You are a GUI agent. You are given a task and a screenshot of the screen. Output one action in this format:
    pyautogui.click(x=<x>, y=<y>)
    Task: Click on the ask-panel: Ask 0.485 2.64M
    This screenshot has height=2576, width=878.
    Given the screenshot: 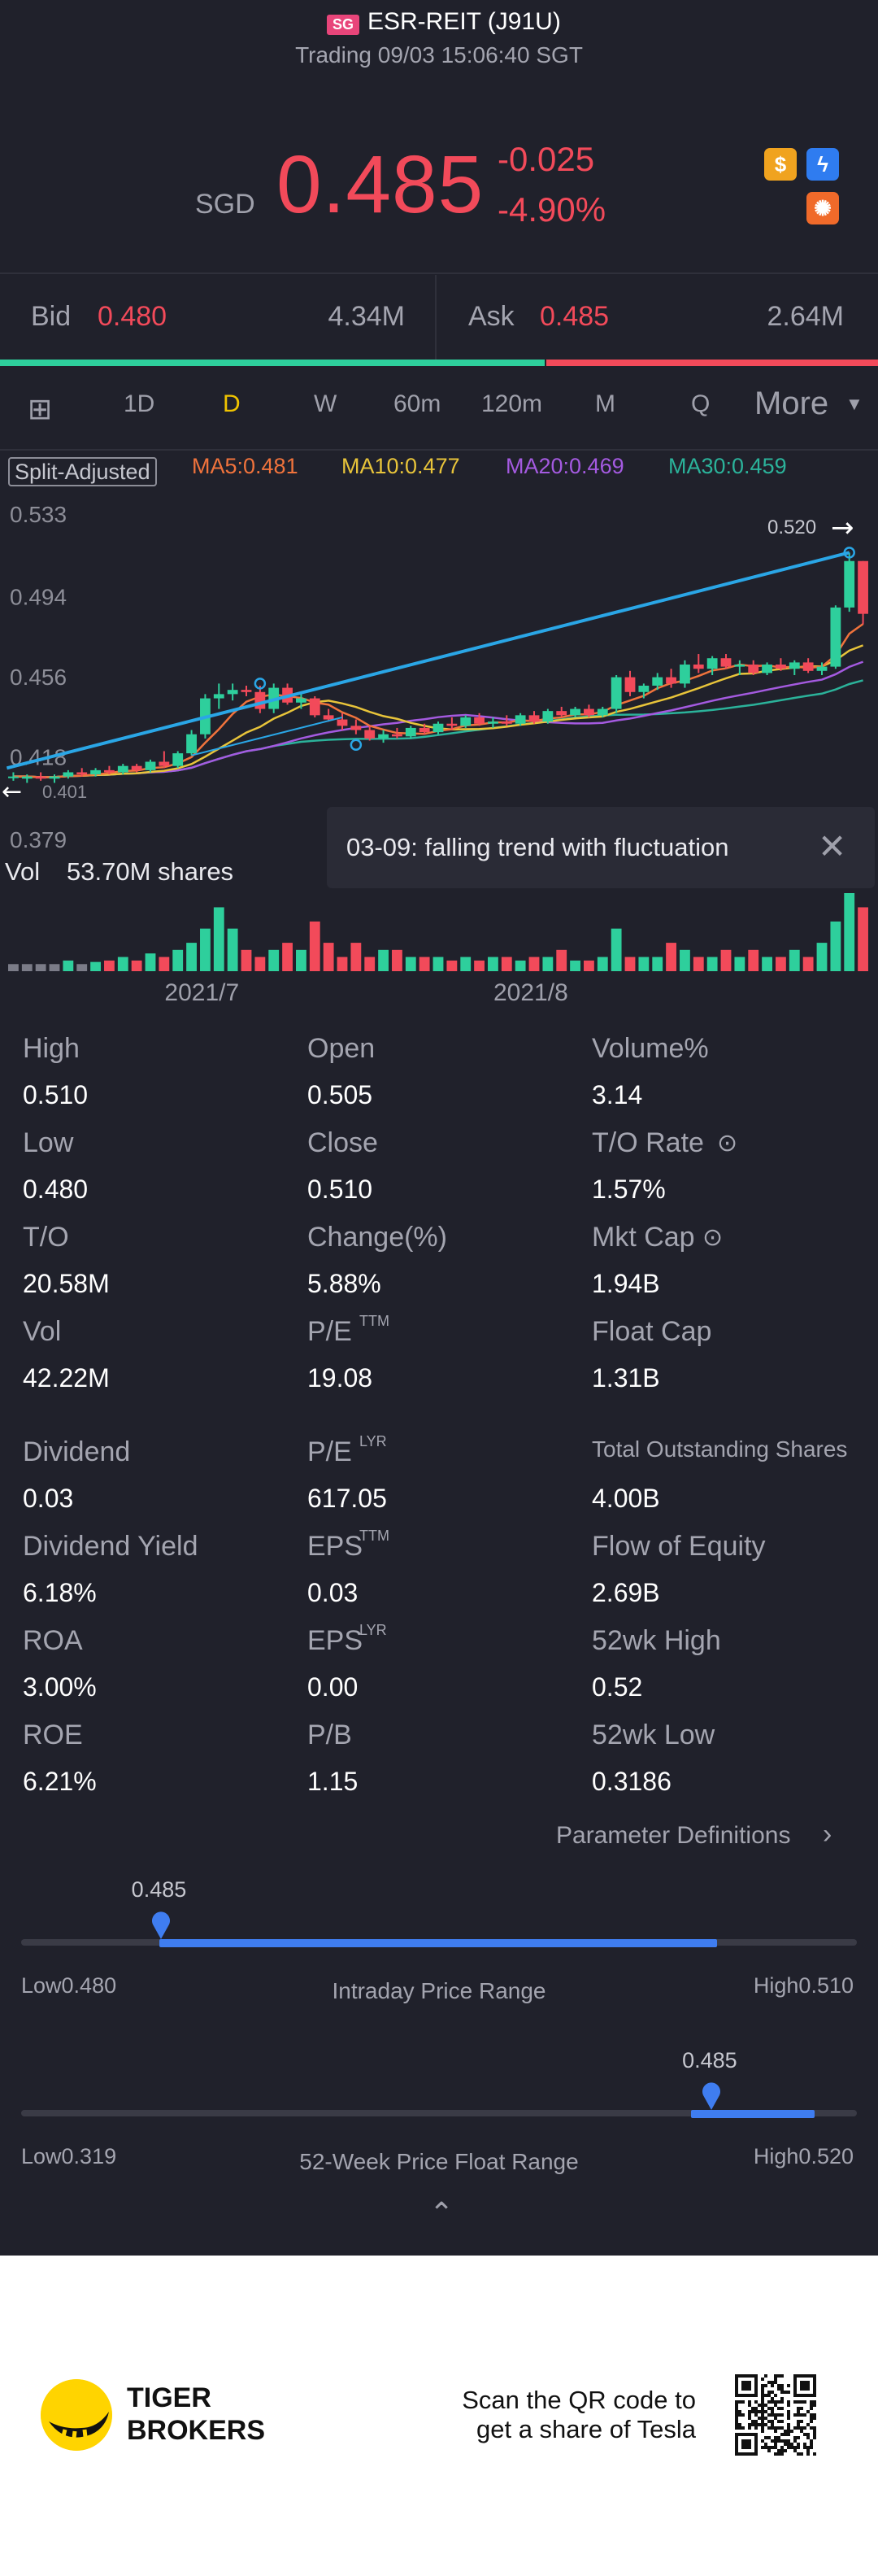 What is the action you would take?
    pyautogui.click(x=659, y=317)
    